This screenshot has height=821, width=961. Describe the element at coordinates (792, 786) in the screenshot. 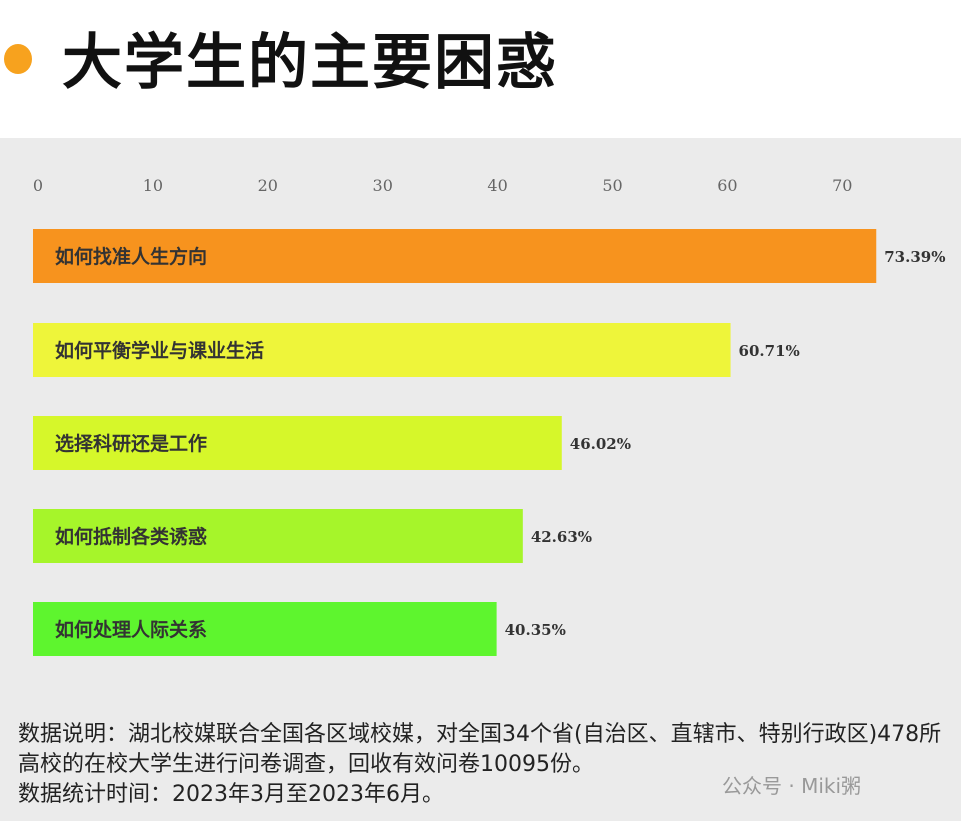

I see `watermark: 公众号 · Miki粥` at that location.